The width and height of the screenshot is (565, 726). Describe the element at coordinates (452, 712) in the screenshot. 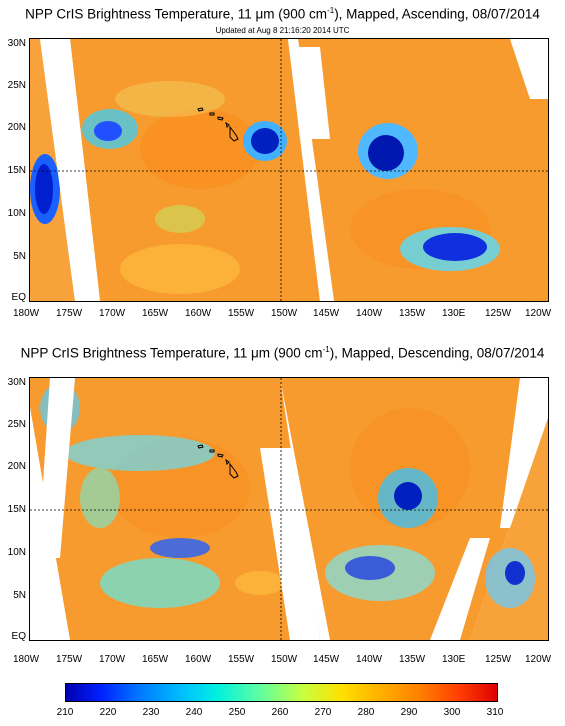

I see `colorbar-tick-label: 300` at that location.